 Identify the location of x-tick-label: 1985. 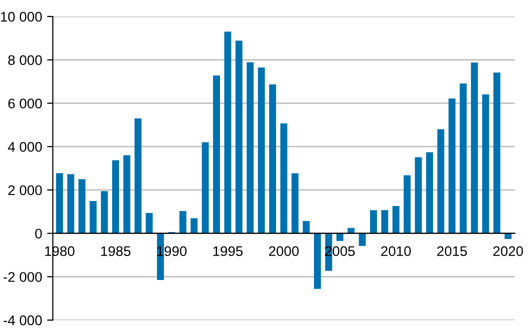
(115, 251).